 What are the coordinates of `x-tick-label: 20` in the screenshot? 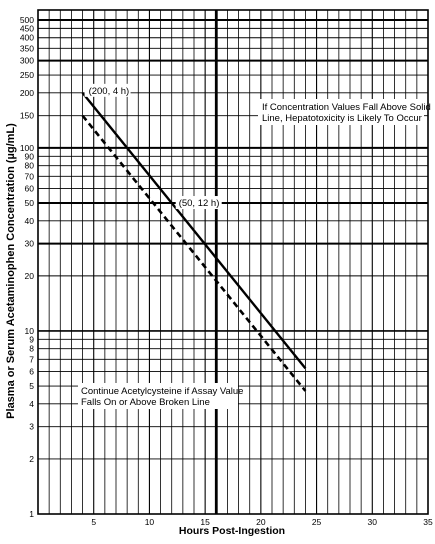 It's located at (261, 522).